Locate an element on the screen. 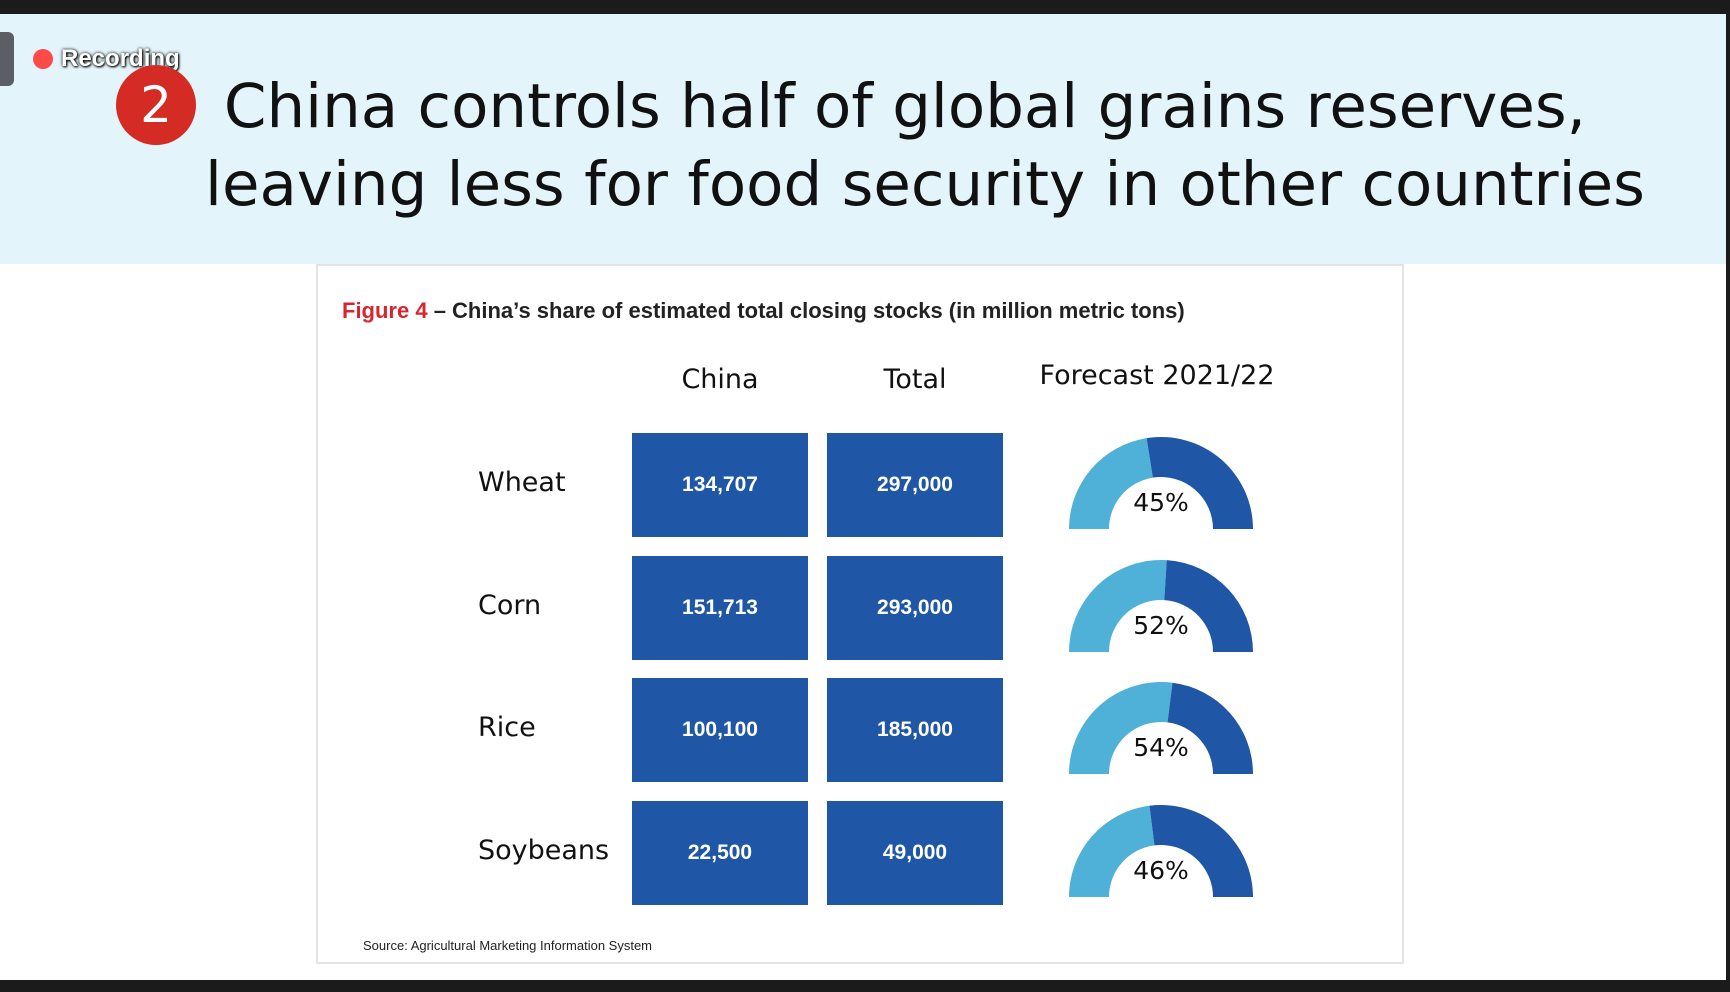 This screenshot has width=1730, height=992. forecast-percent-label: 45% is located at coordinates (1161, 502).